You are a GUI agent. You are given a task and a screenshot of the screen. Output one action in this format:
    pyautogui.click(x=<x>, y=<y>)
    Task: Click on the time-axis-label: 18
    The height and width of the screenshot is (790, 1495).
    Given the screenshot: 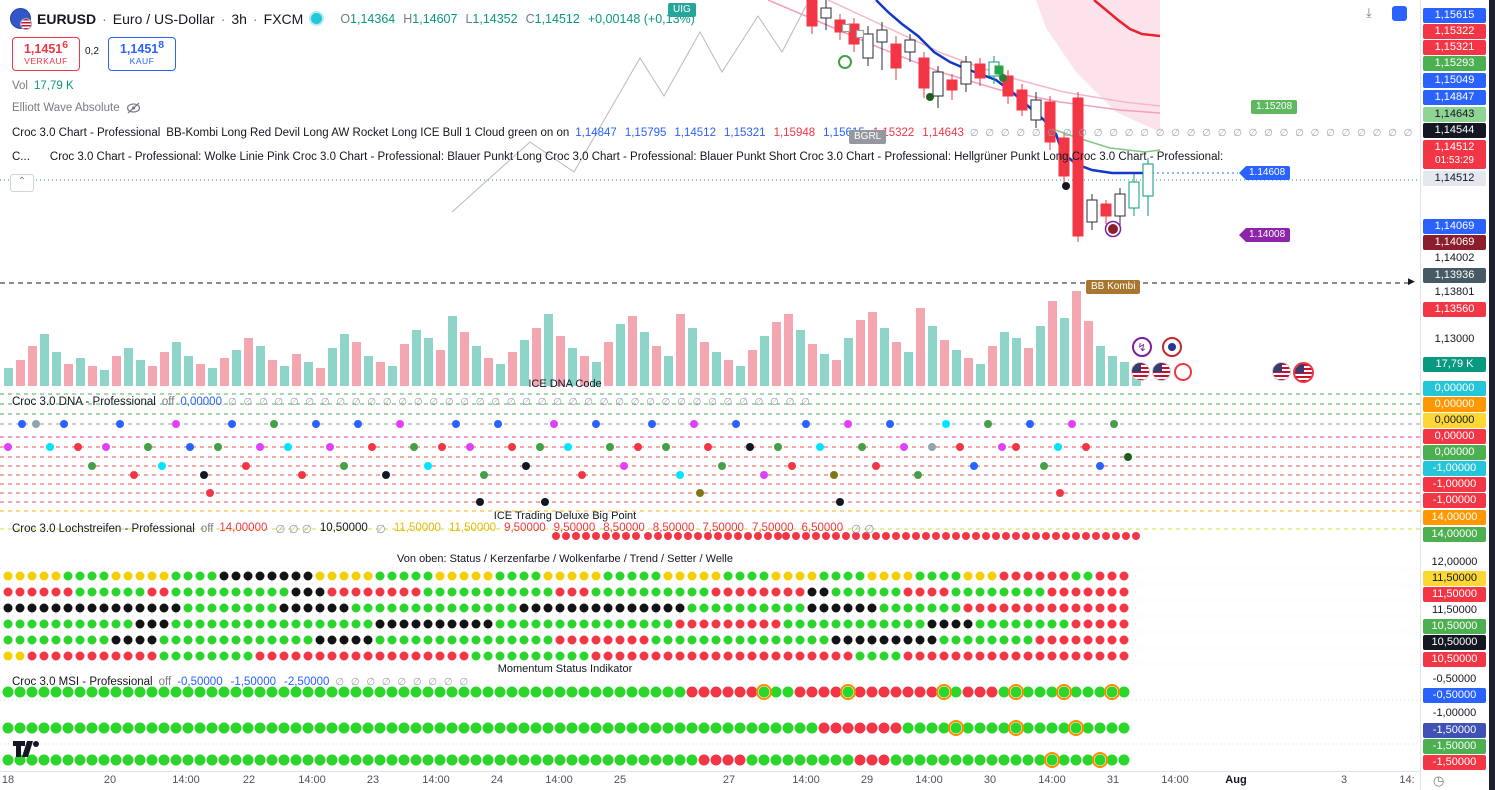 What is the action you would take?
    pyautogui.click(x=8, y=780)
    